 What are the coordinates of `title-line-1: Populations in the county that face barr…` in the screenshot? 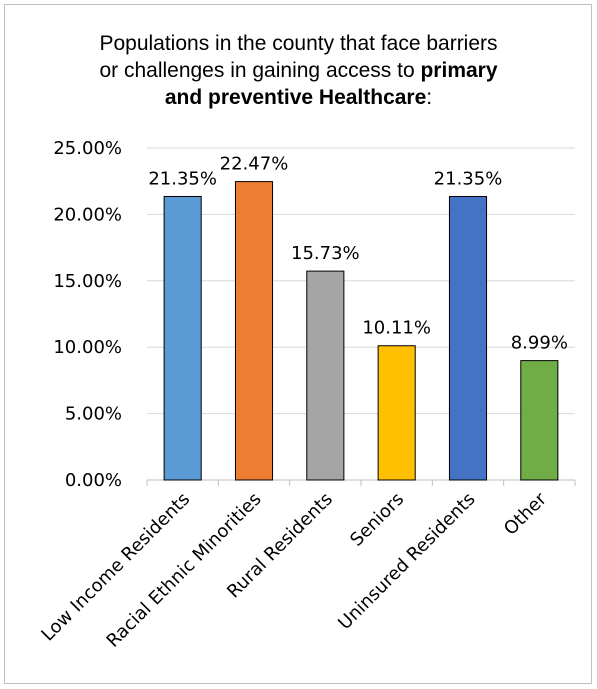 It's located at (298, 43).